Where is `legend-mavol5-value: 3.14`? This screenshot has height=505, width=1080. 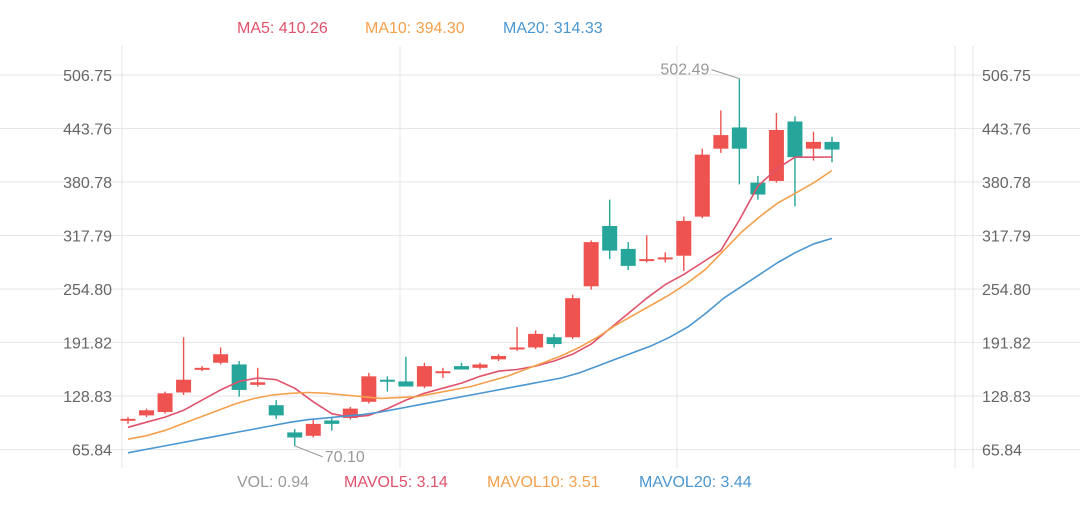
legend-mavol5-value: 3.14 is located at coordinates (432, 482).